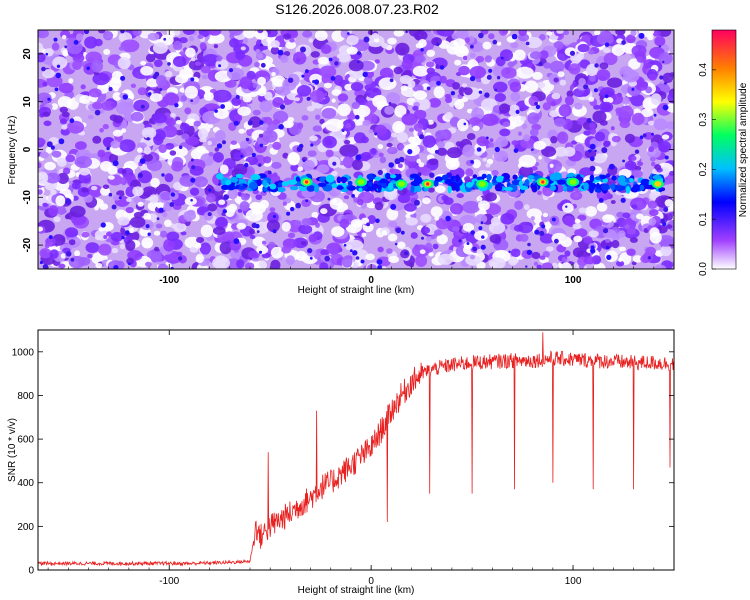 Image resolution: width=750 pixels, height=600 pixels. I want to click on y-tick-label: 400, so click(25, 483).